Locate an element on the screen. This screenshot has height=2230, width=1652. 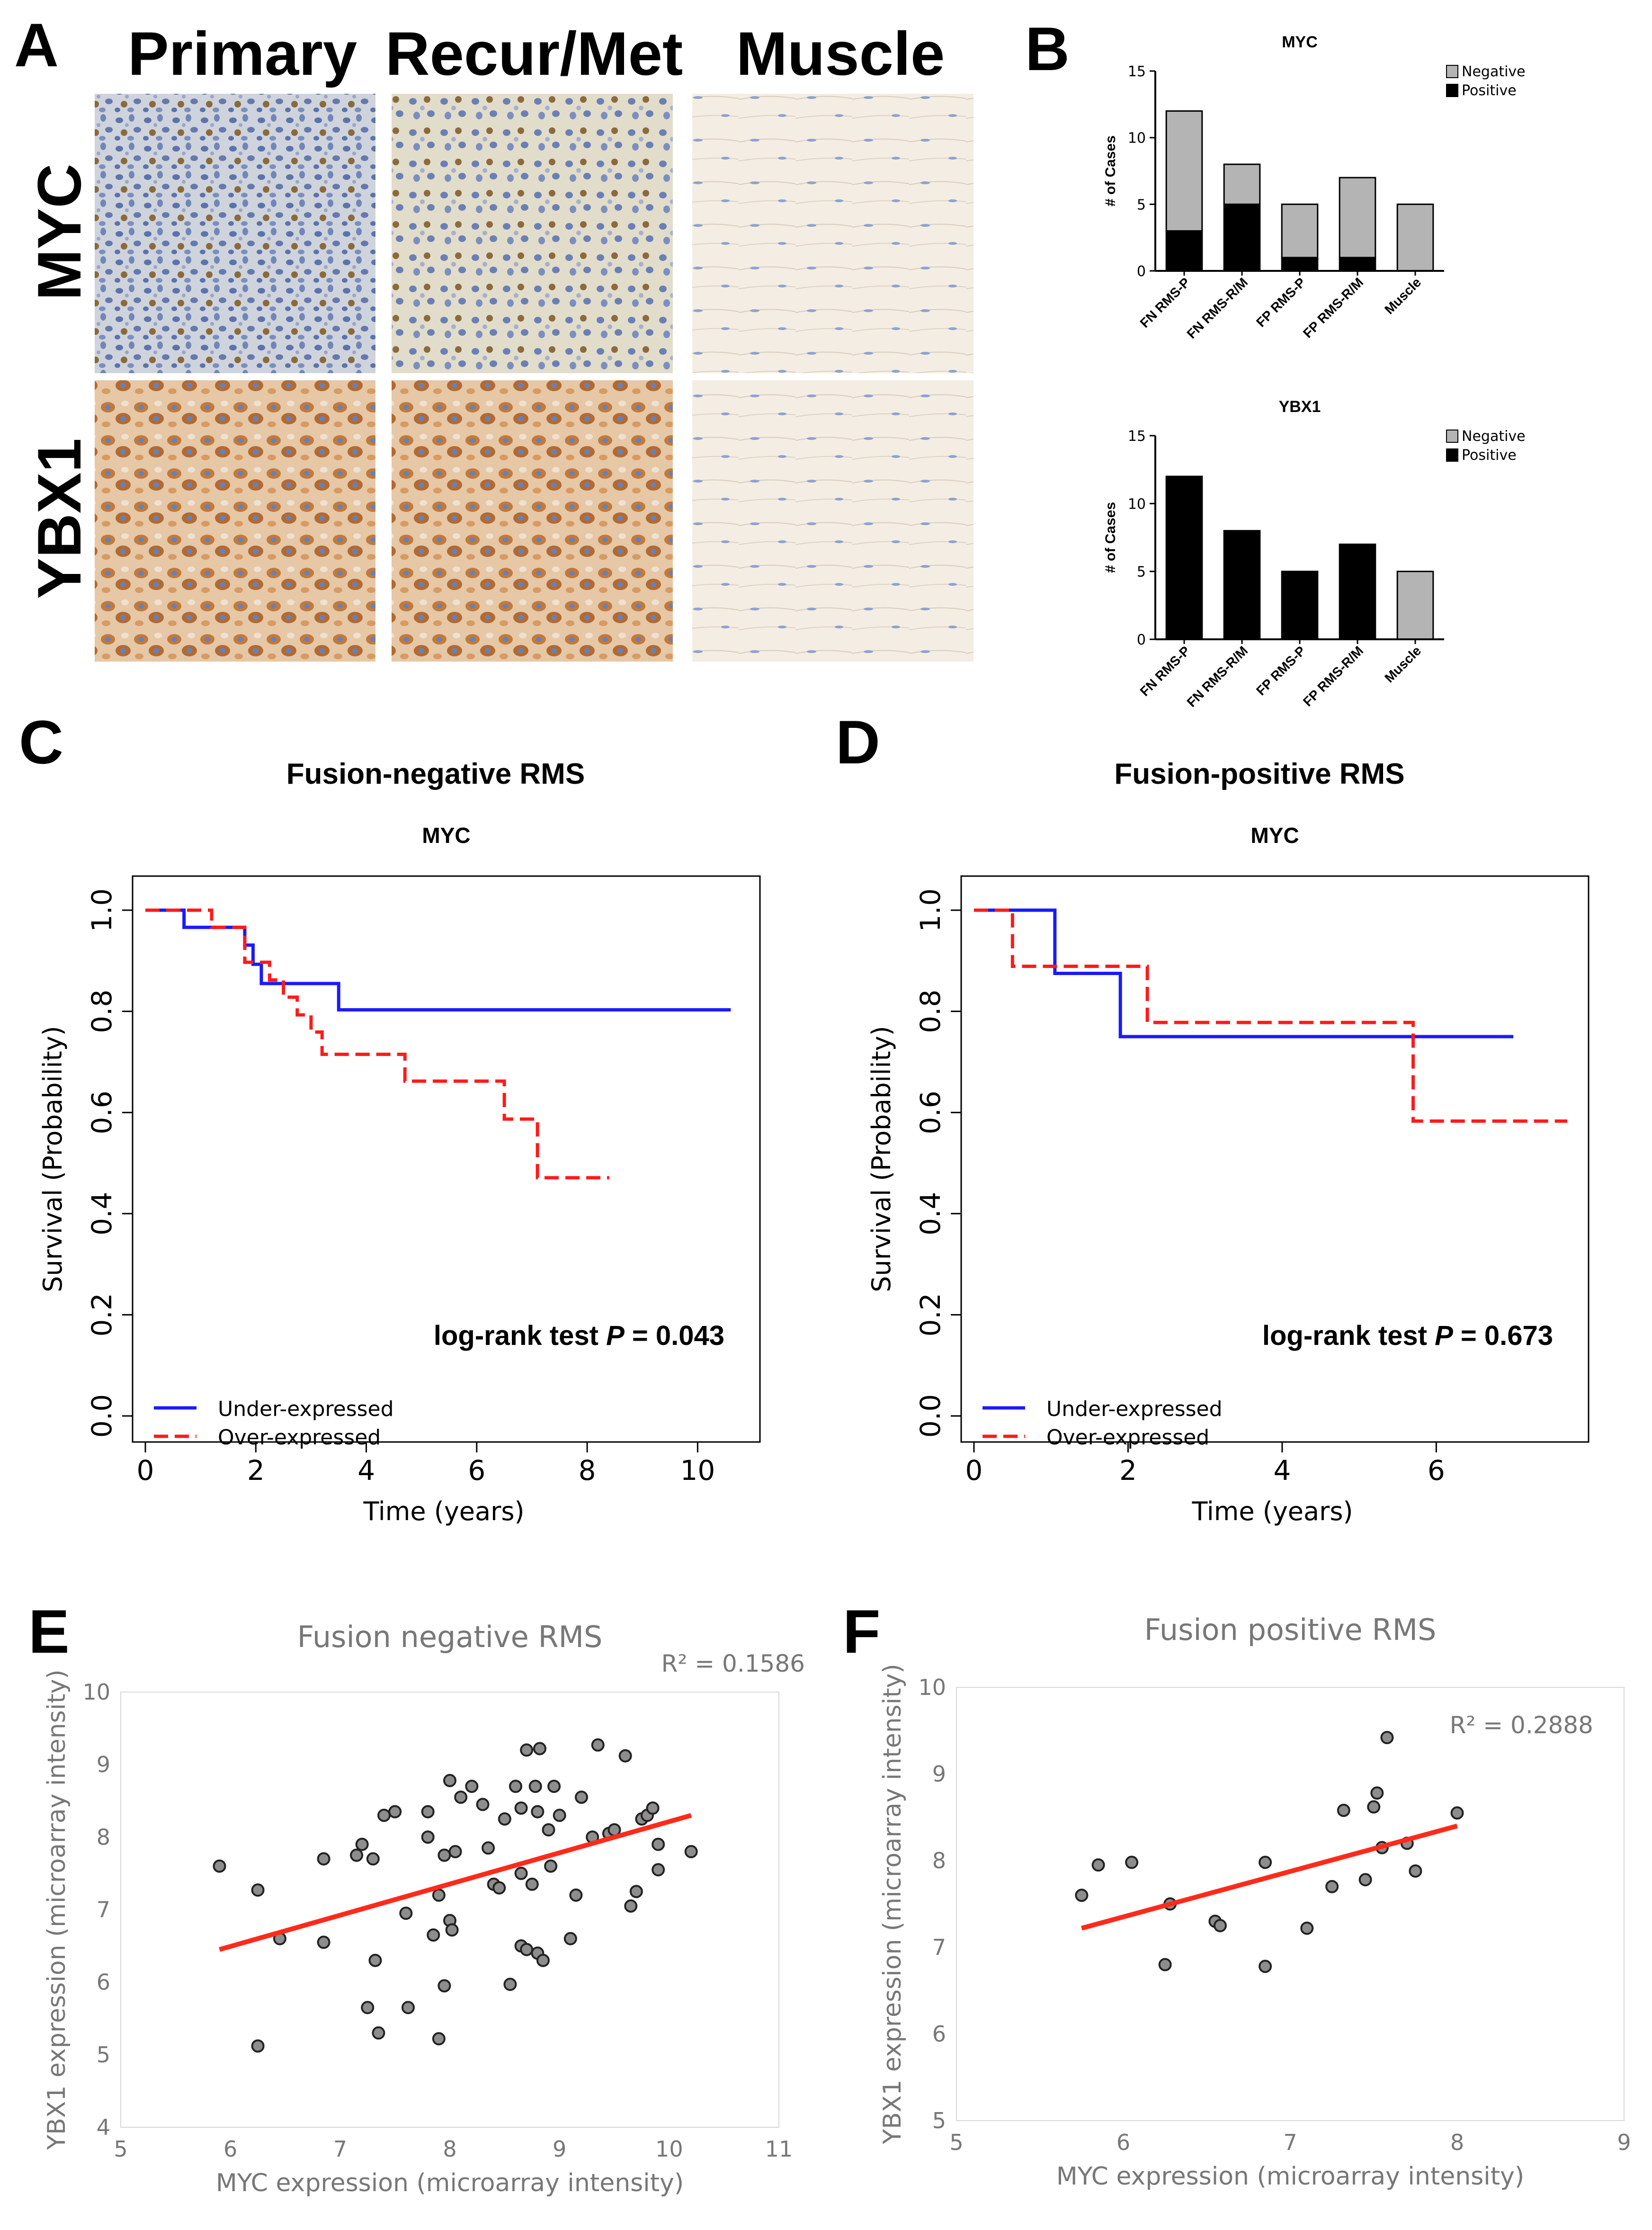
column-header-recur-met: Recur/Met is located at coordinates (534, 54).